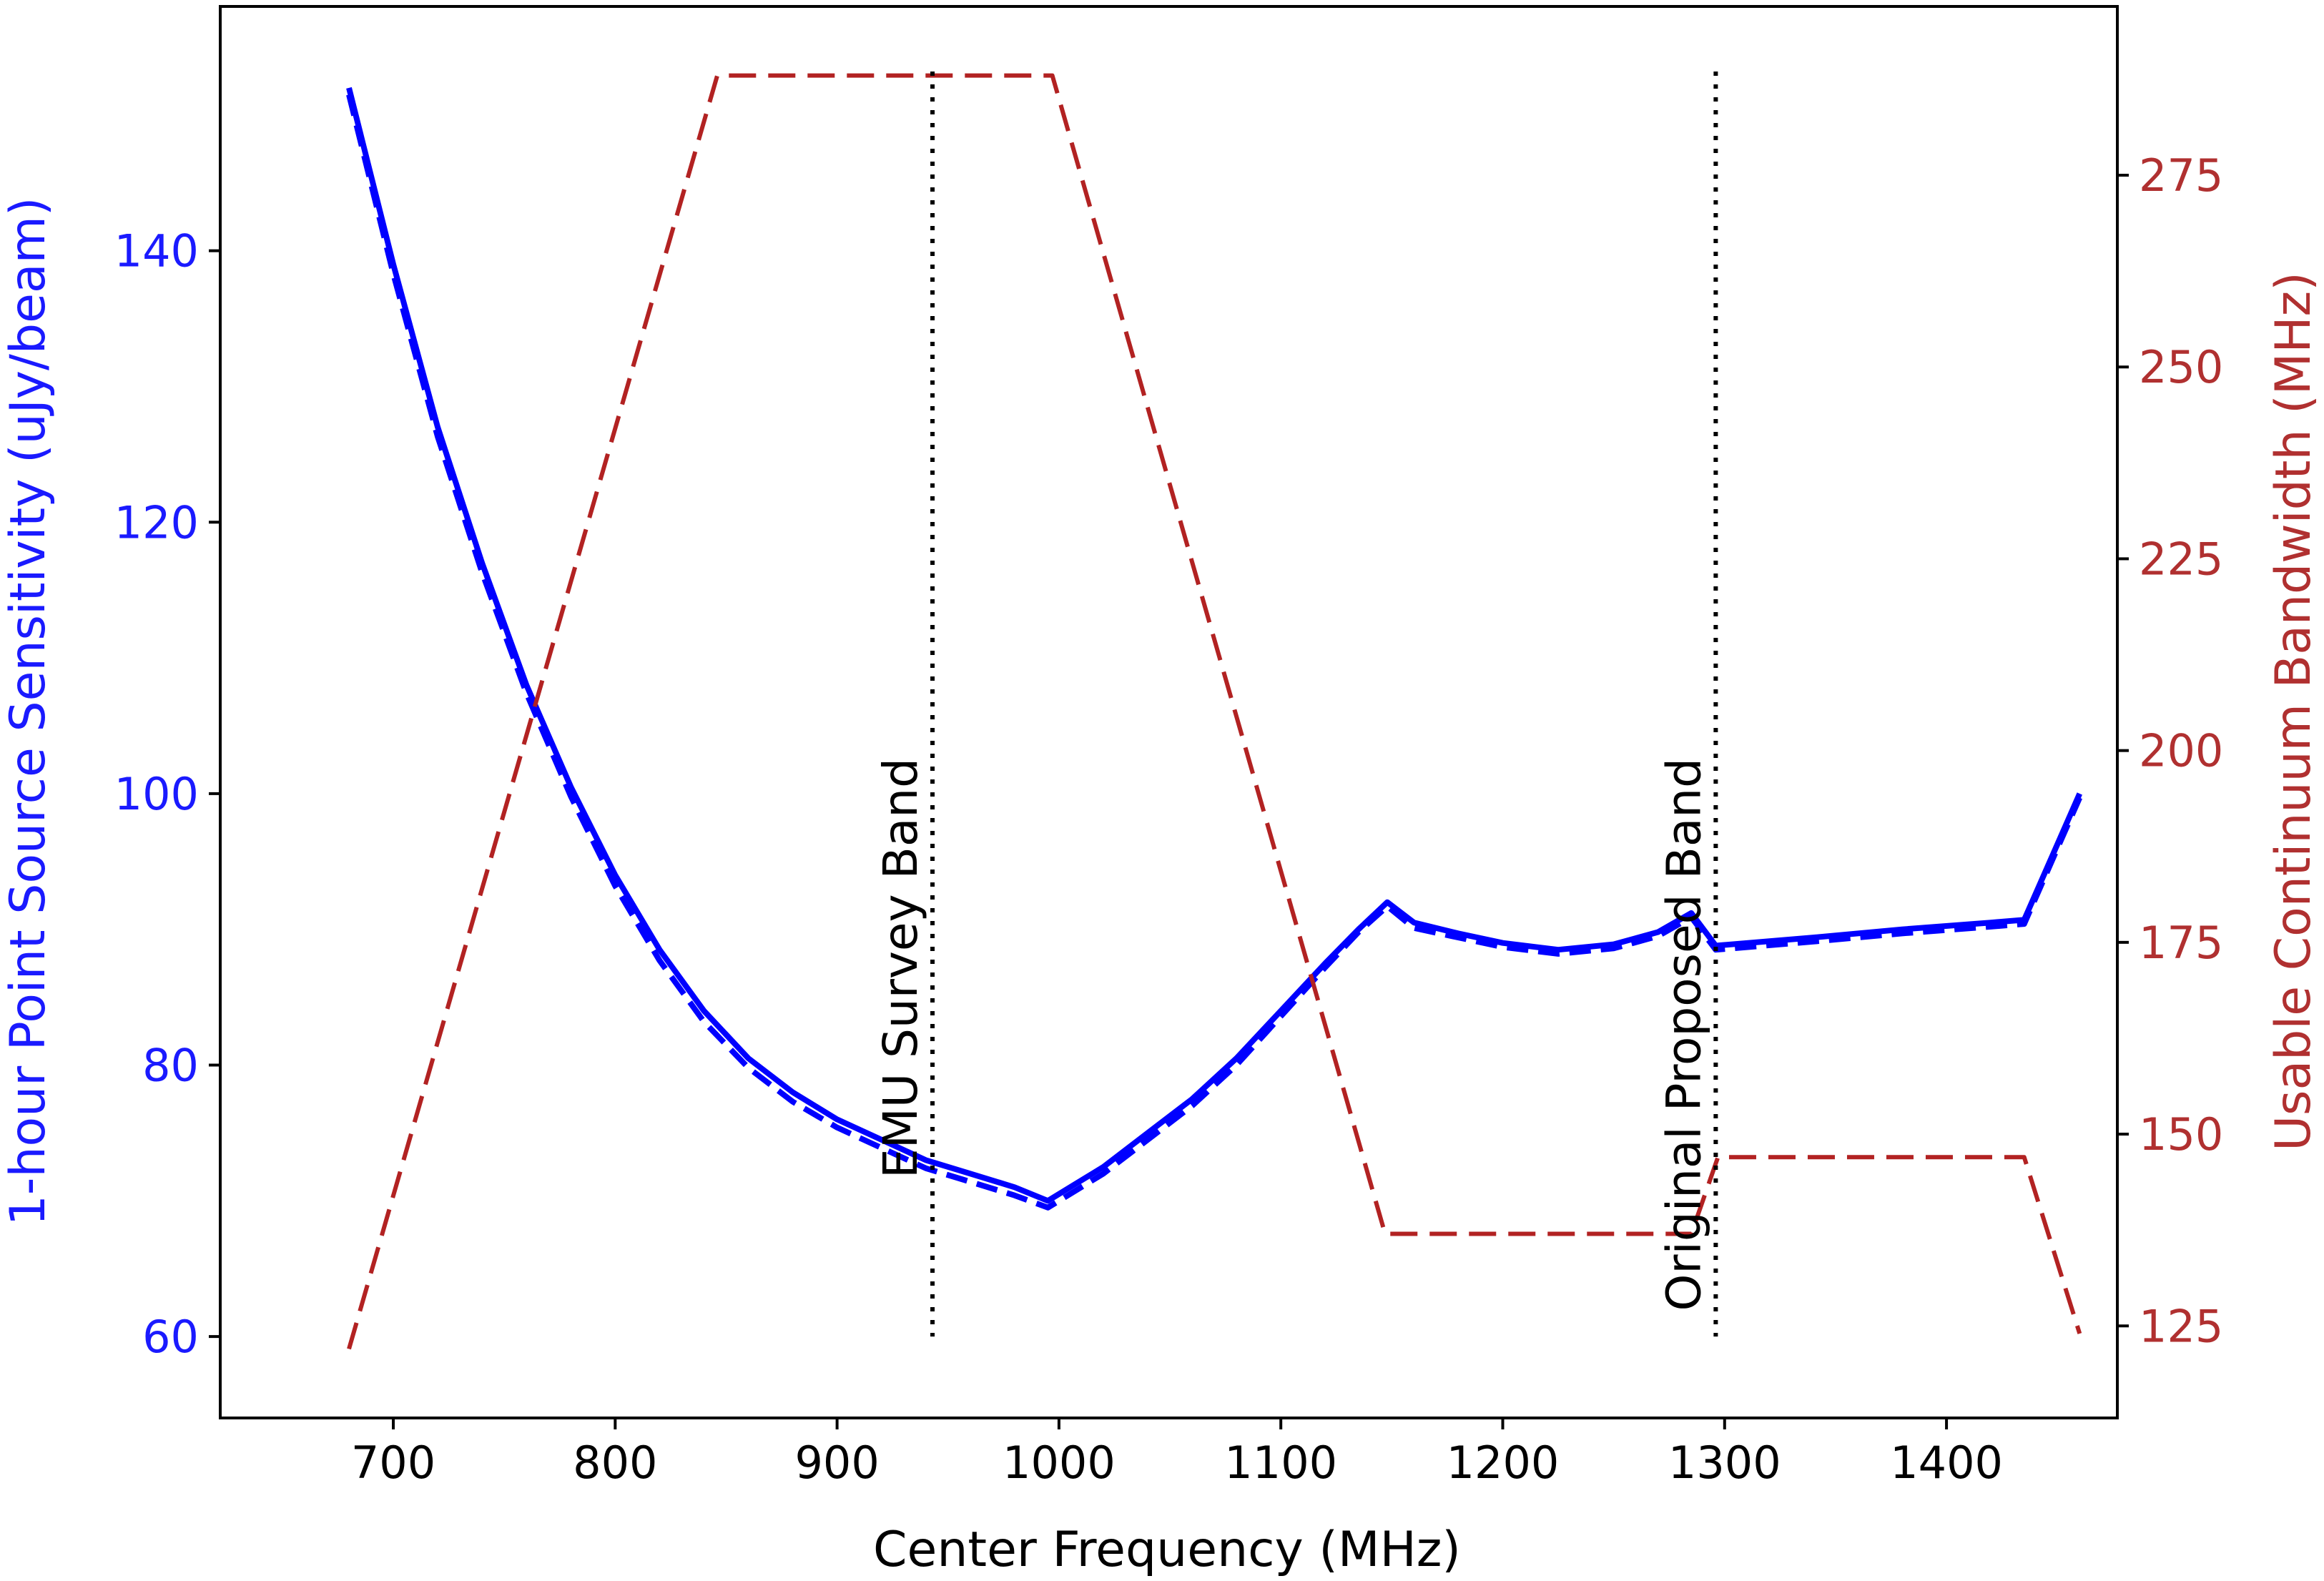  Describe the element at coordinates (1684, 1034) in the screenshot. I see `reference-line-label: Original Proposed Band` at that location.